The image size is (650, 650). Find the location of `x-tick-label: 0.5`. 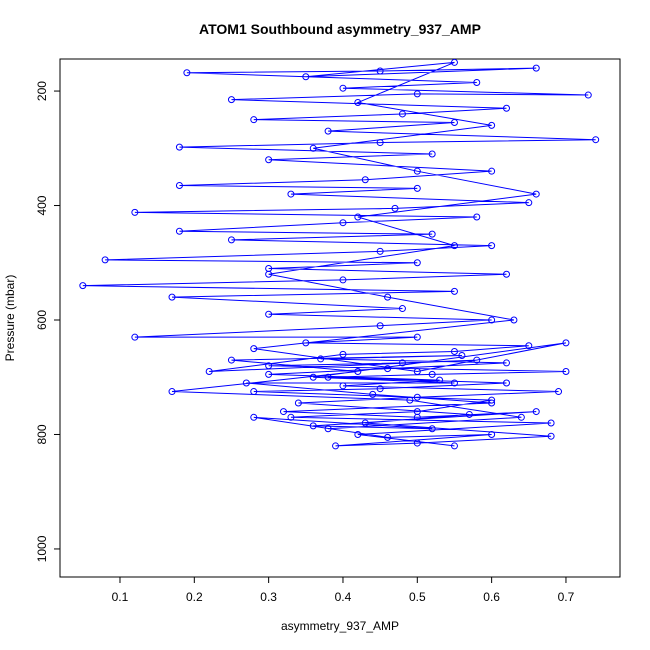

x-tick-label: 0.5 is located at coordinates (417, 597).